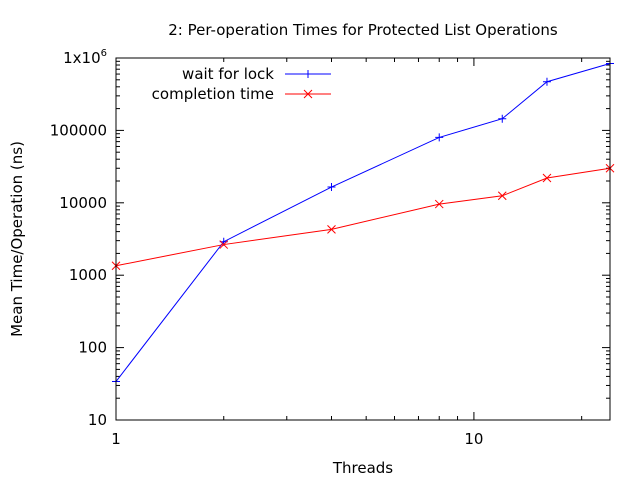  What do you see at coordinates (228, 74) in the screenshot?
I see `legend-label-wait-for-lock: wait for lock` at bounding box center [228, 74].